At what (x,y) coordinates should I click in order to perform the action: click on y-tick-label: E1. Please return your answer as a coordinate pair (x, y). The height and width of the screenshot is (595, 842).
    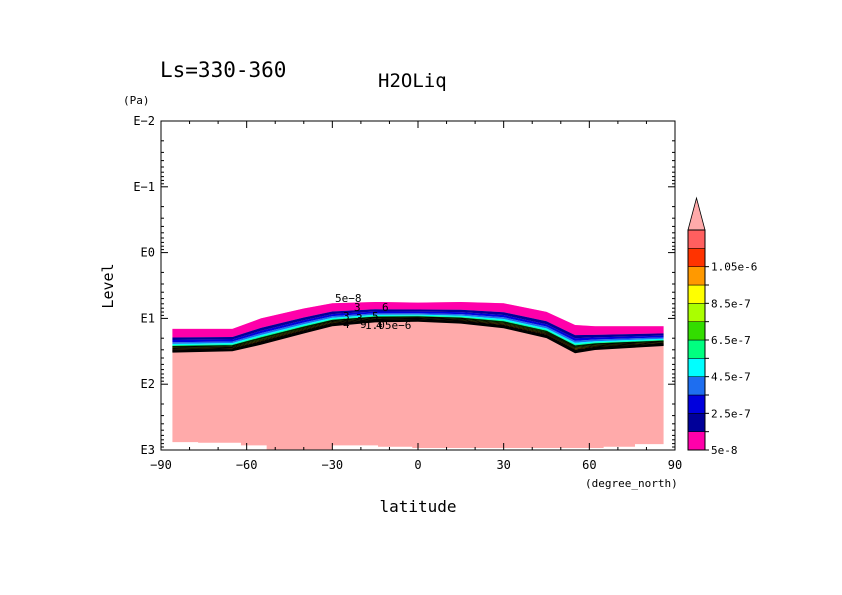
    Looking at the image, I should click on (148, 318).